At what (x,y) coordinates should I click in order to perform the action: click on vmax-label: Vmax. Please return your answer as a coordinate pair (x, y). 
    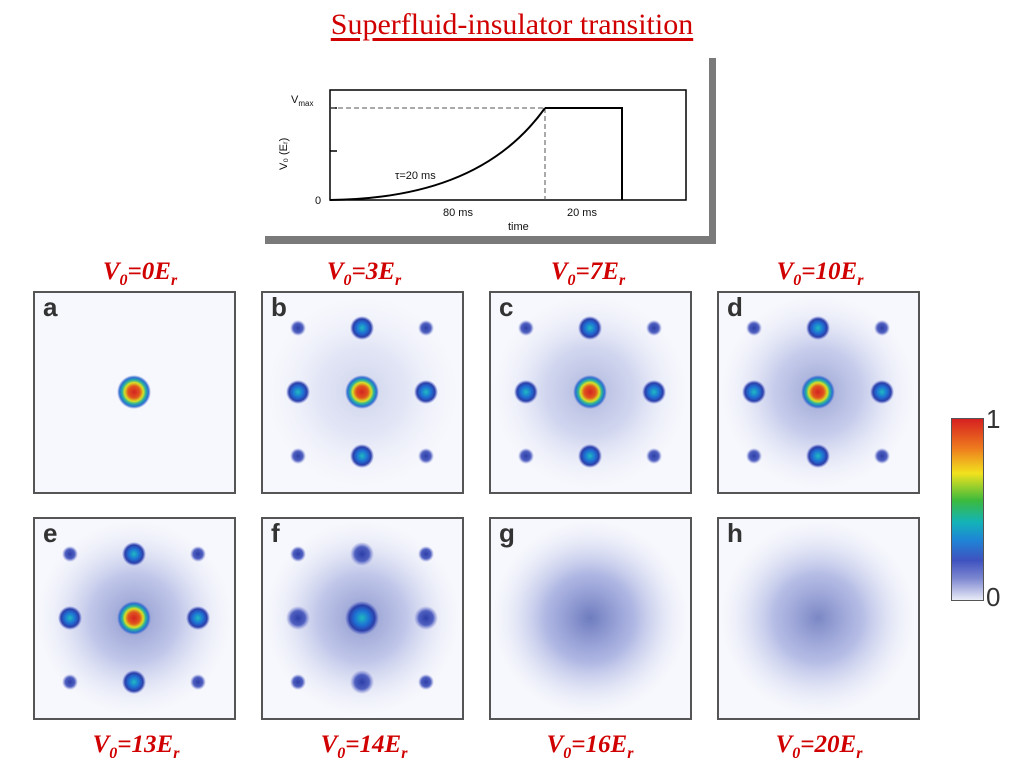
    Looking at the image, I should click on (302, 101).